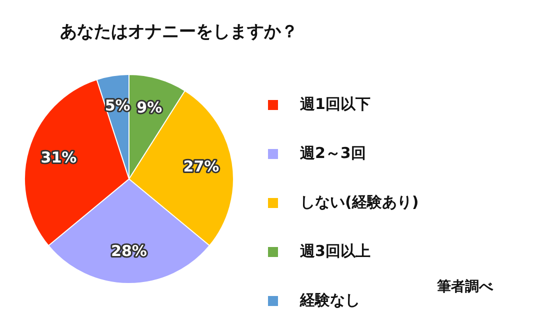  What do you see at coordinates (201, 166) in the screenshot?
I see `data-label: 27%` at bounding box center [201, 166].